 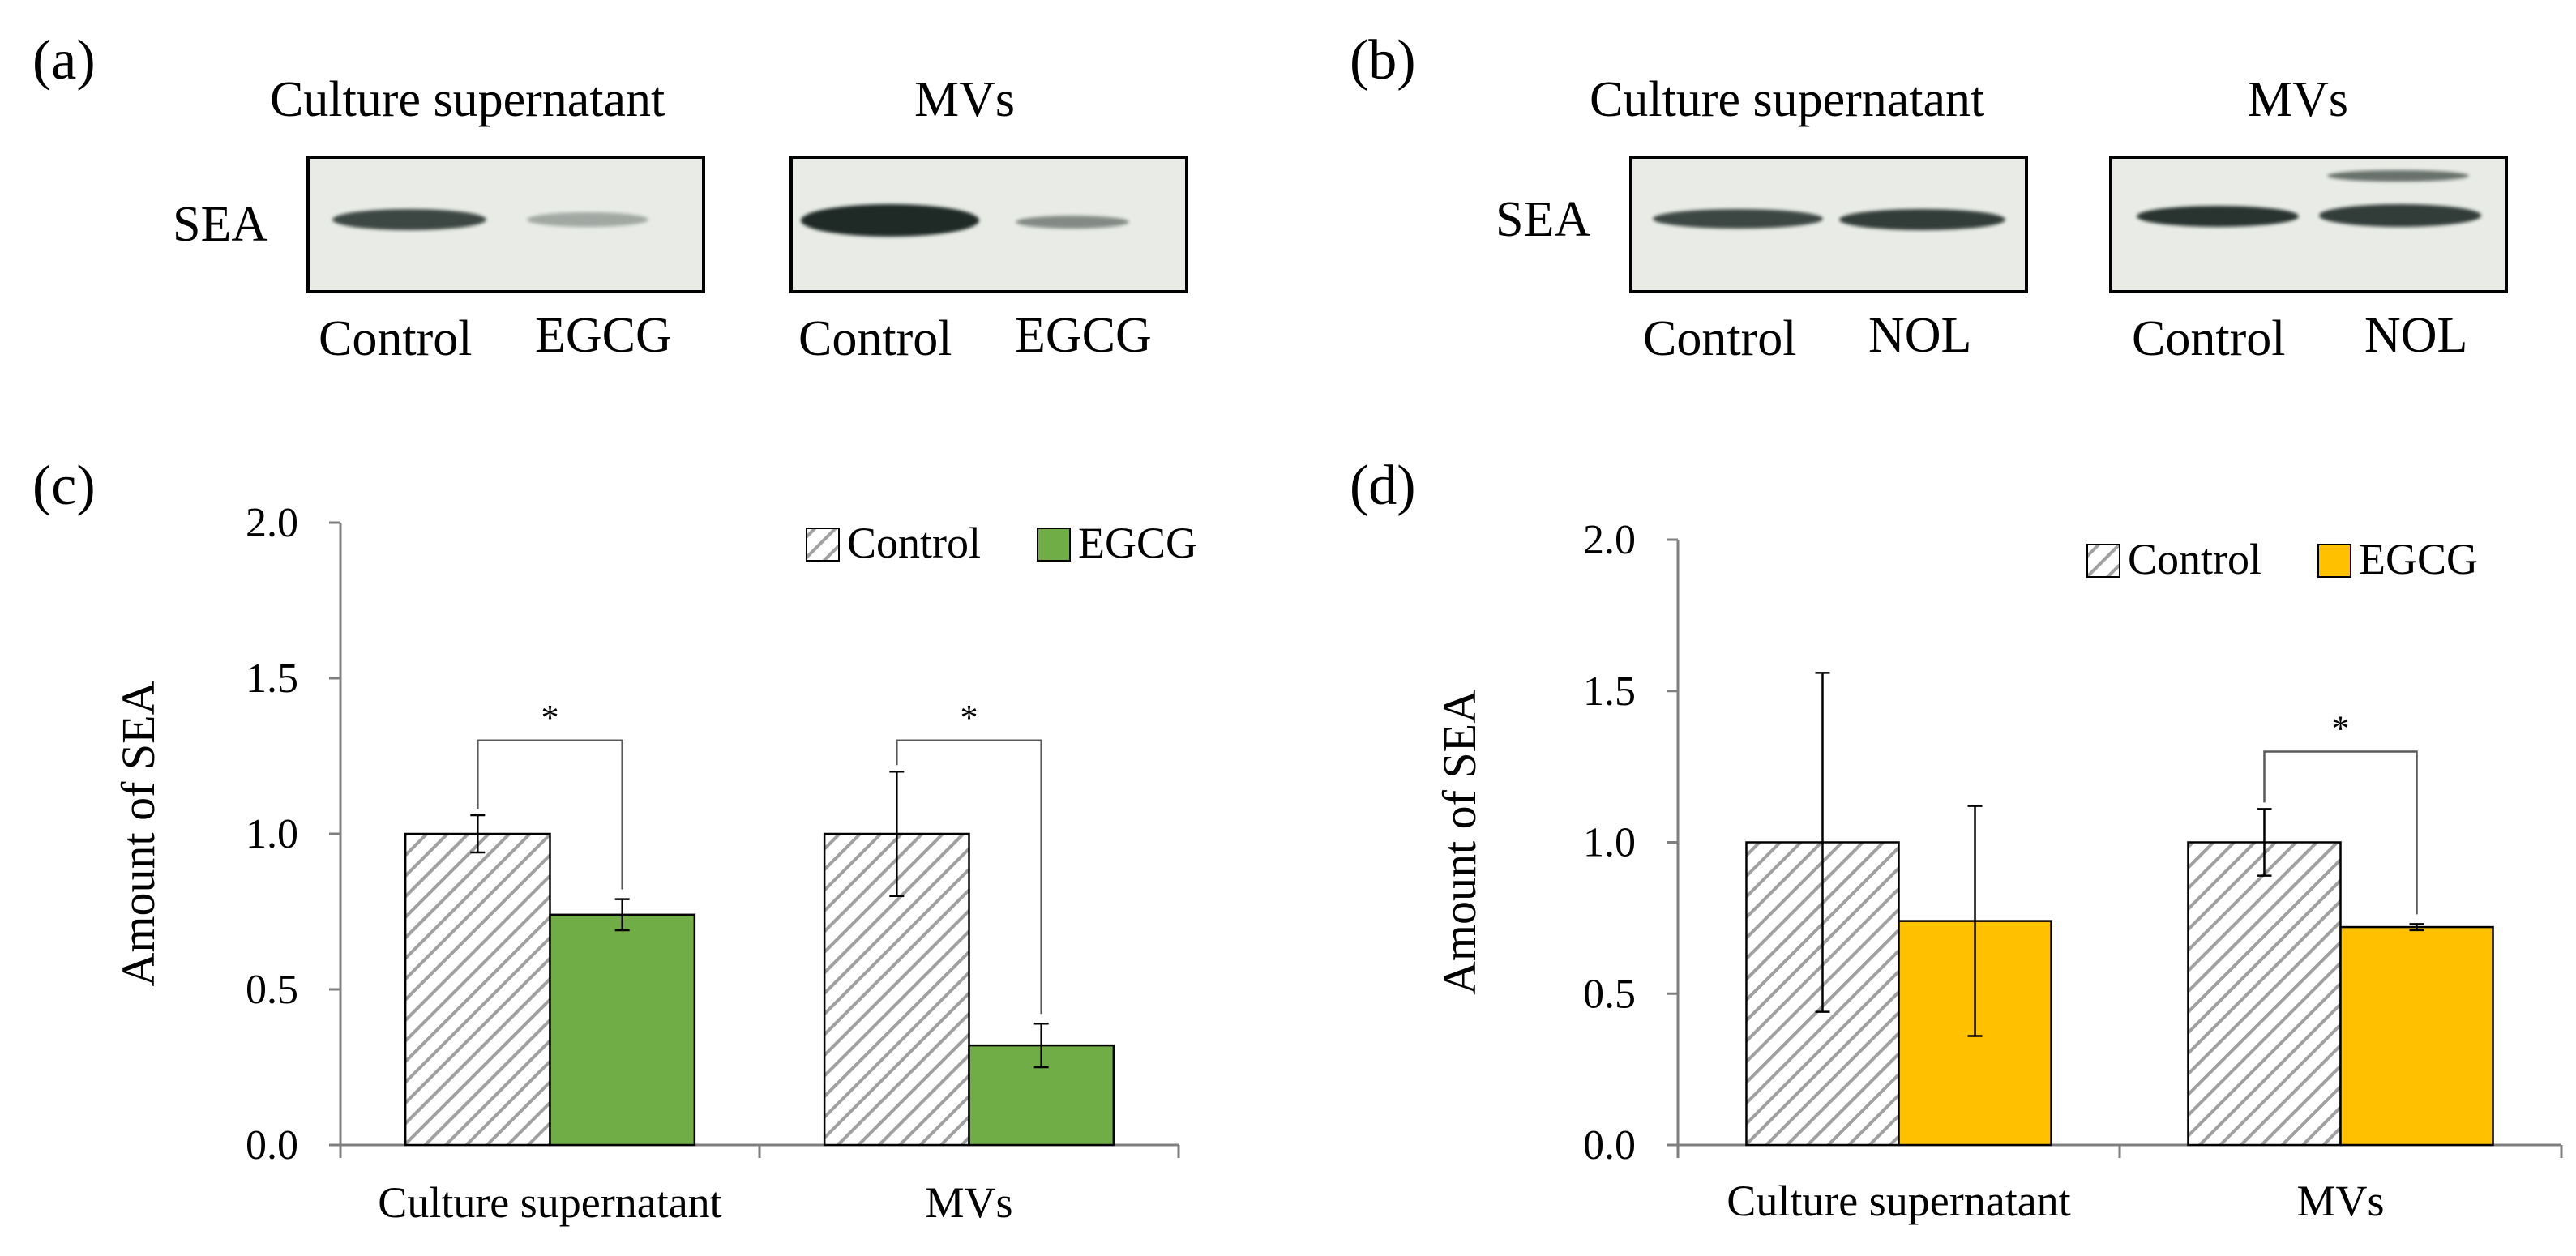 What do you see at coordinates (138, 833) in the screenshot?
I see `chart-c-y-axis-label: Amount of SEA` at bounding box center [138, 833].